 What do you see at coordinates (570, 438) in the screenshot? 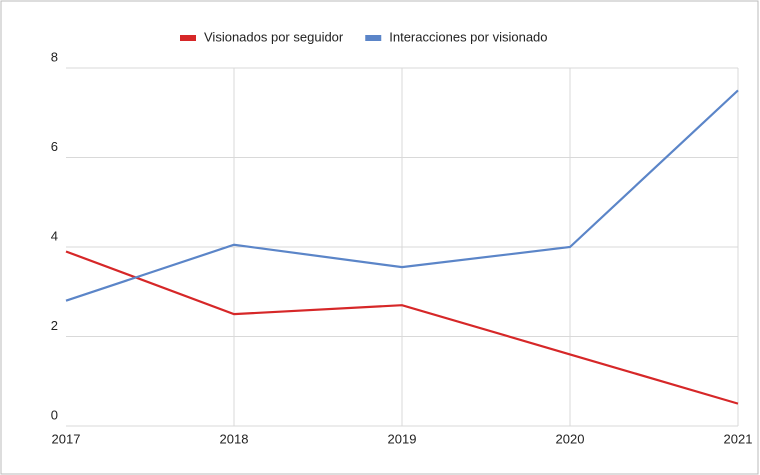
I see `x-tick-label: 2020` at bounding box center [570, 438].